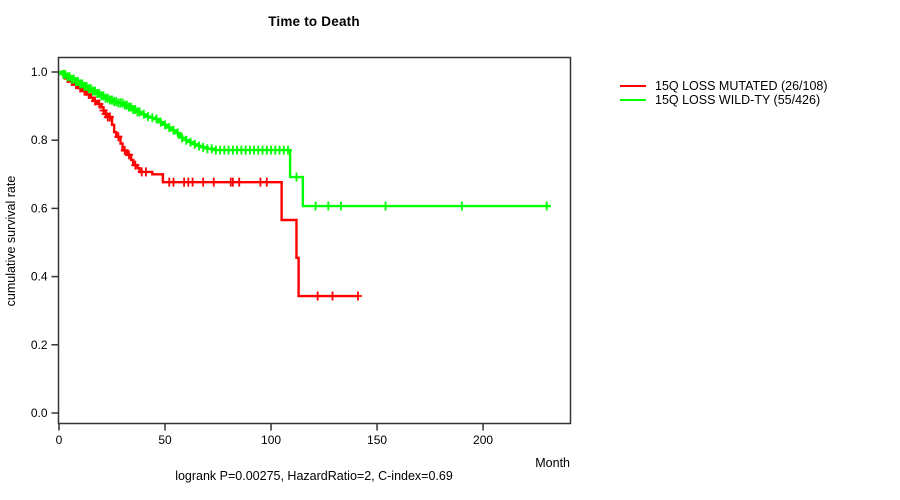  What do you see at coordinates (633, 100) in the screenshot?
I see `legend-line-green-icon` at bounding box center [633, 100].